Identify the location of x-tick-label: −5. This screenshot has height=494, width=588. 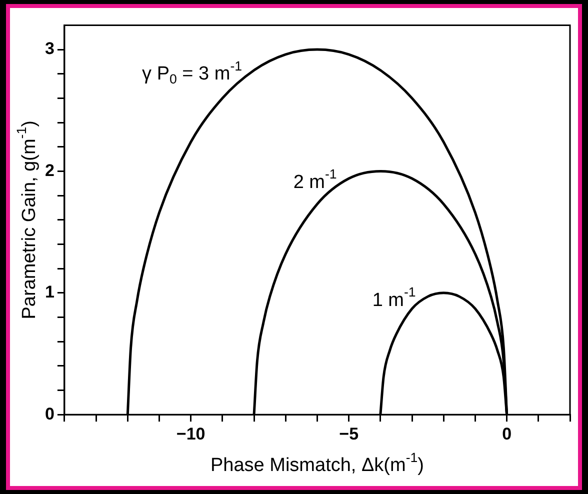
(349, 434).